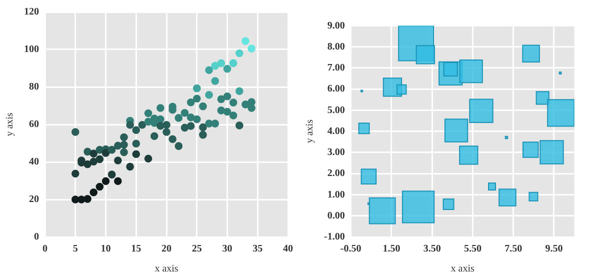 The width and height of the screenshot is (600, 279). I want to click on y-tick-label: 8.00, so click(336, 46).